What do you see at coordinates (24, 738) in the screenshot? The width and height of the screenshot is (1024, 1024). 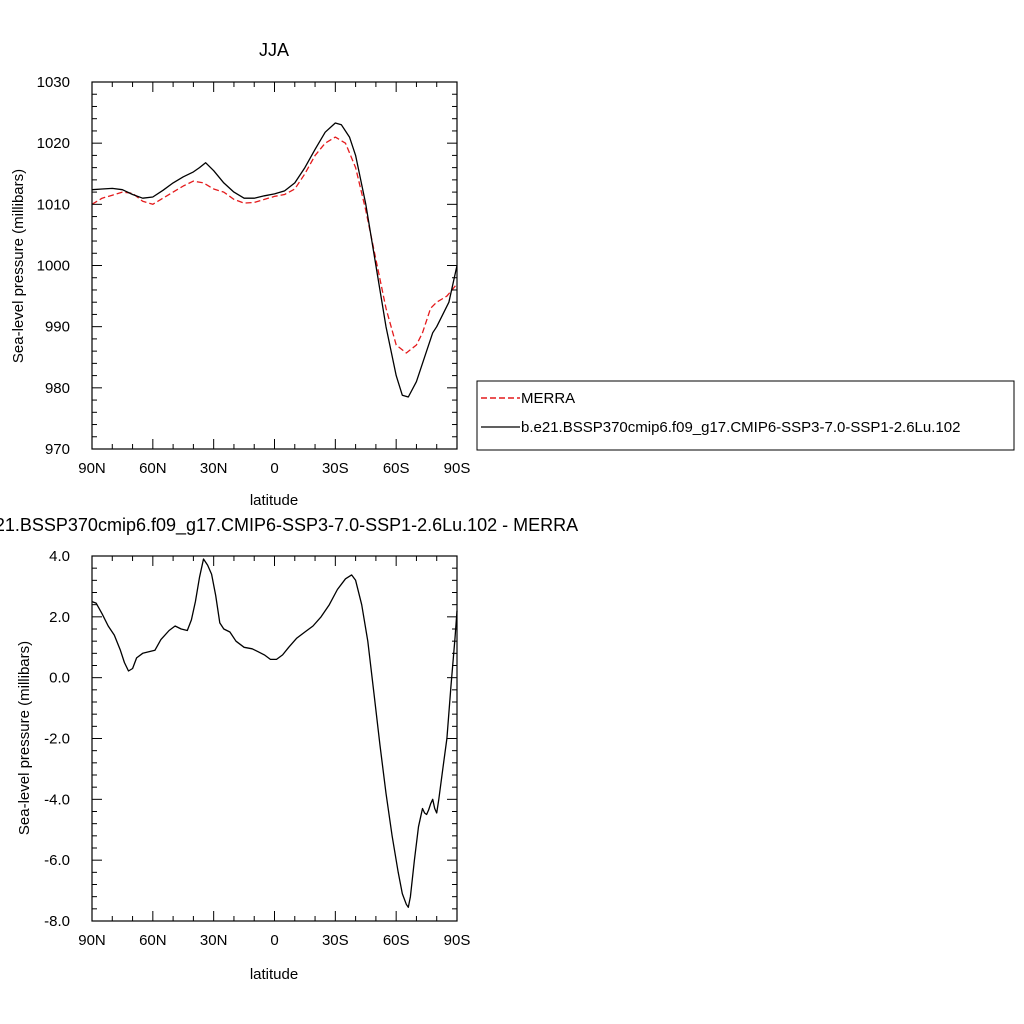 I see `bottom-y-axis-title: Sea-level pressure (millibars)` at bounding box center [24, 738].